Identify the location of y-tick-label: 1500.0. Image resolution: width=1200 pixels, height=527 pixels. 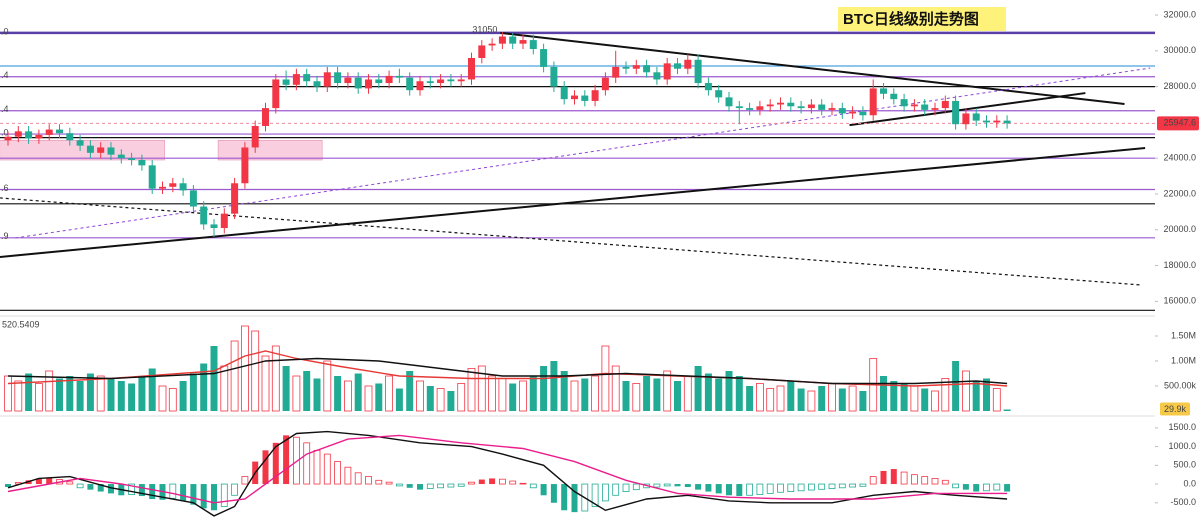
(1182, 427).